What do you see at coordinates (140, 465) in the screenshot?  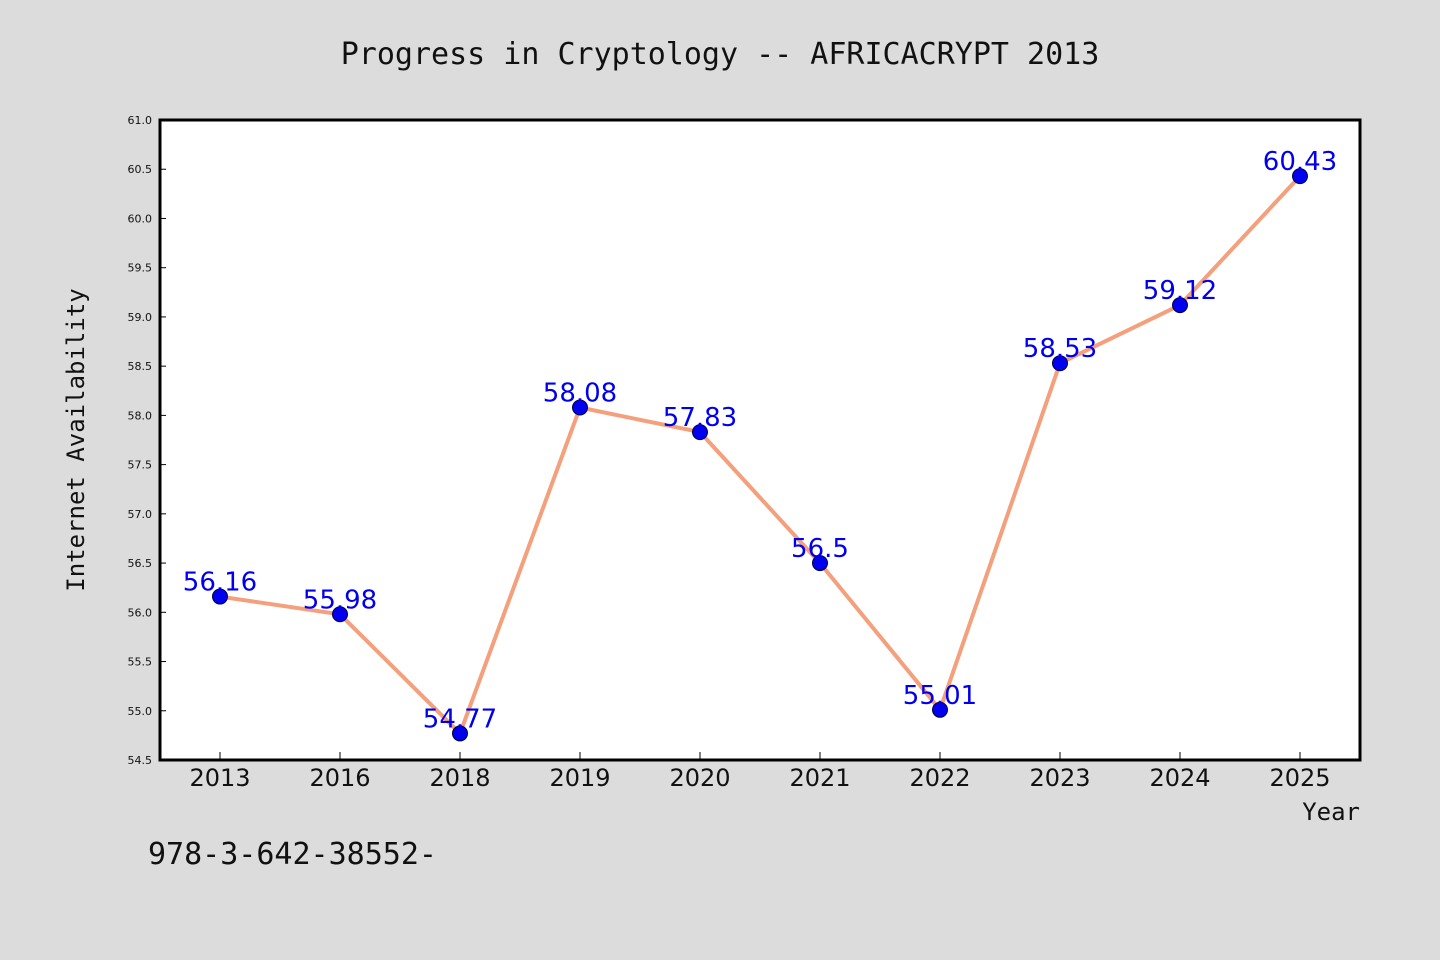 I see `y-tick-label: 57.5` at bounding box center [140, 465].